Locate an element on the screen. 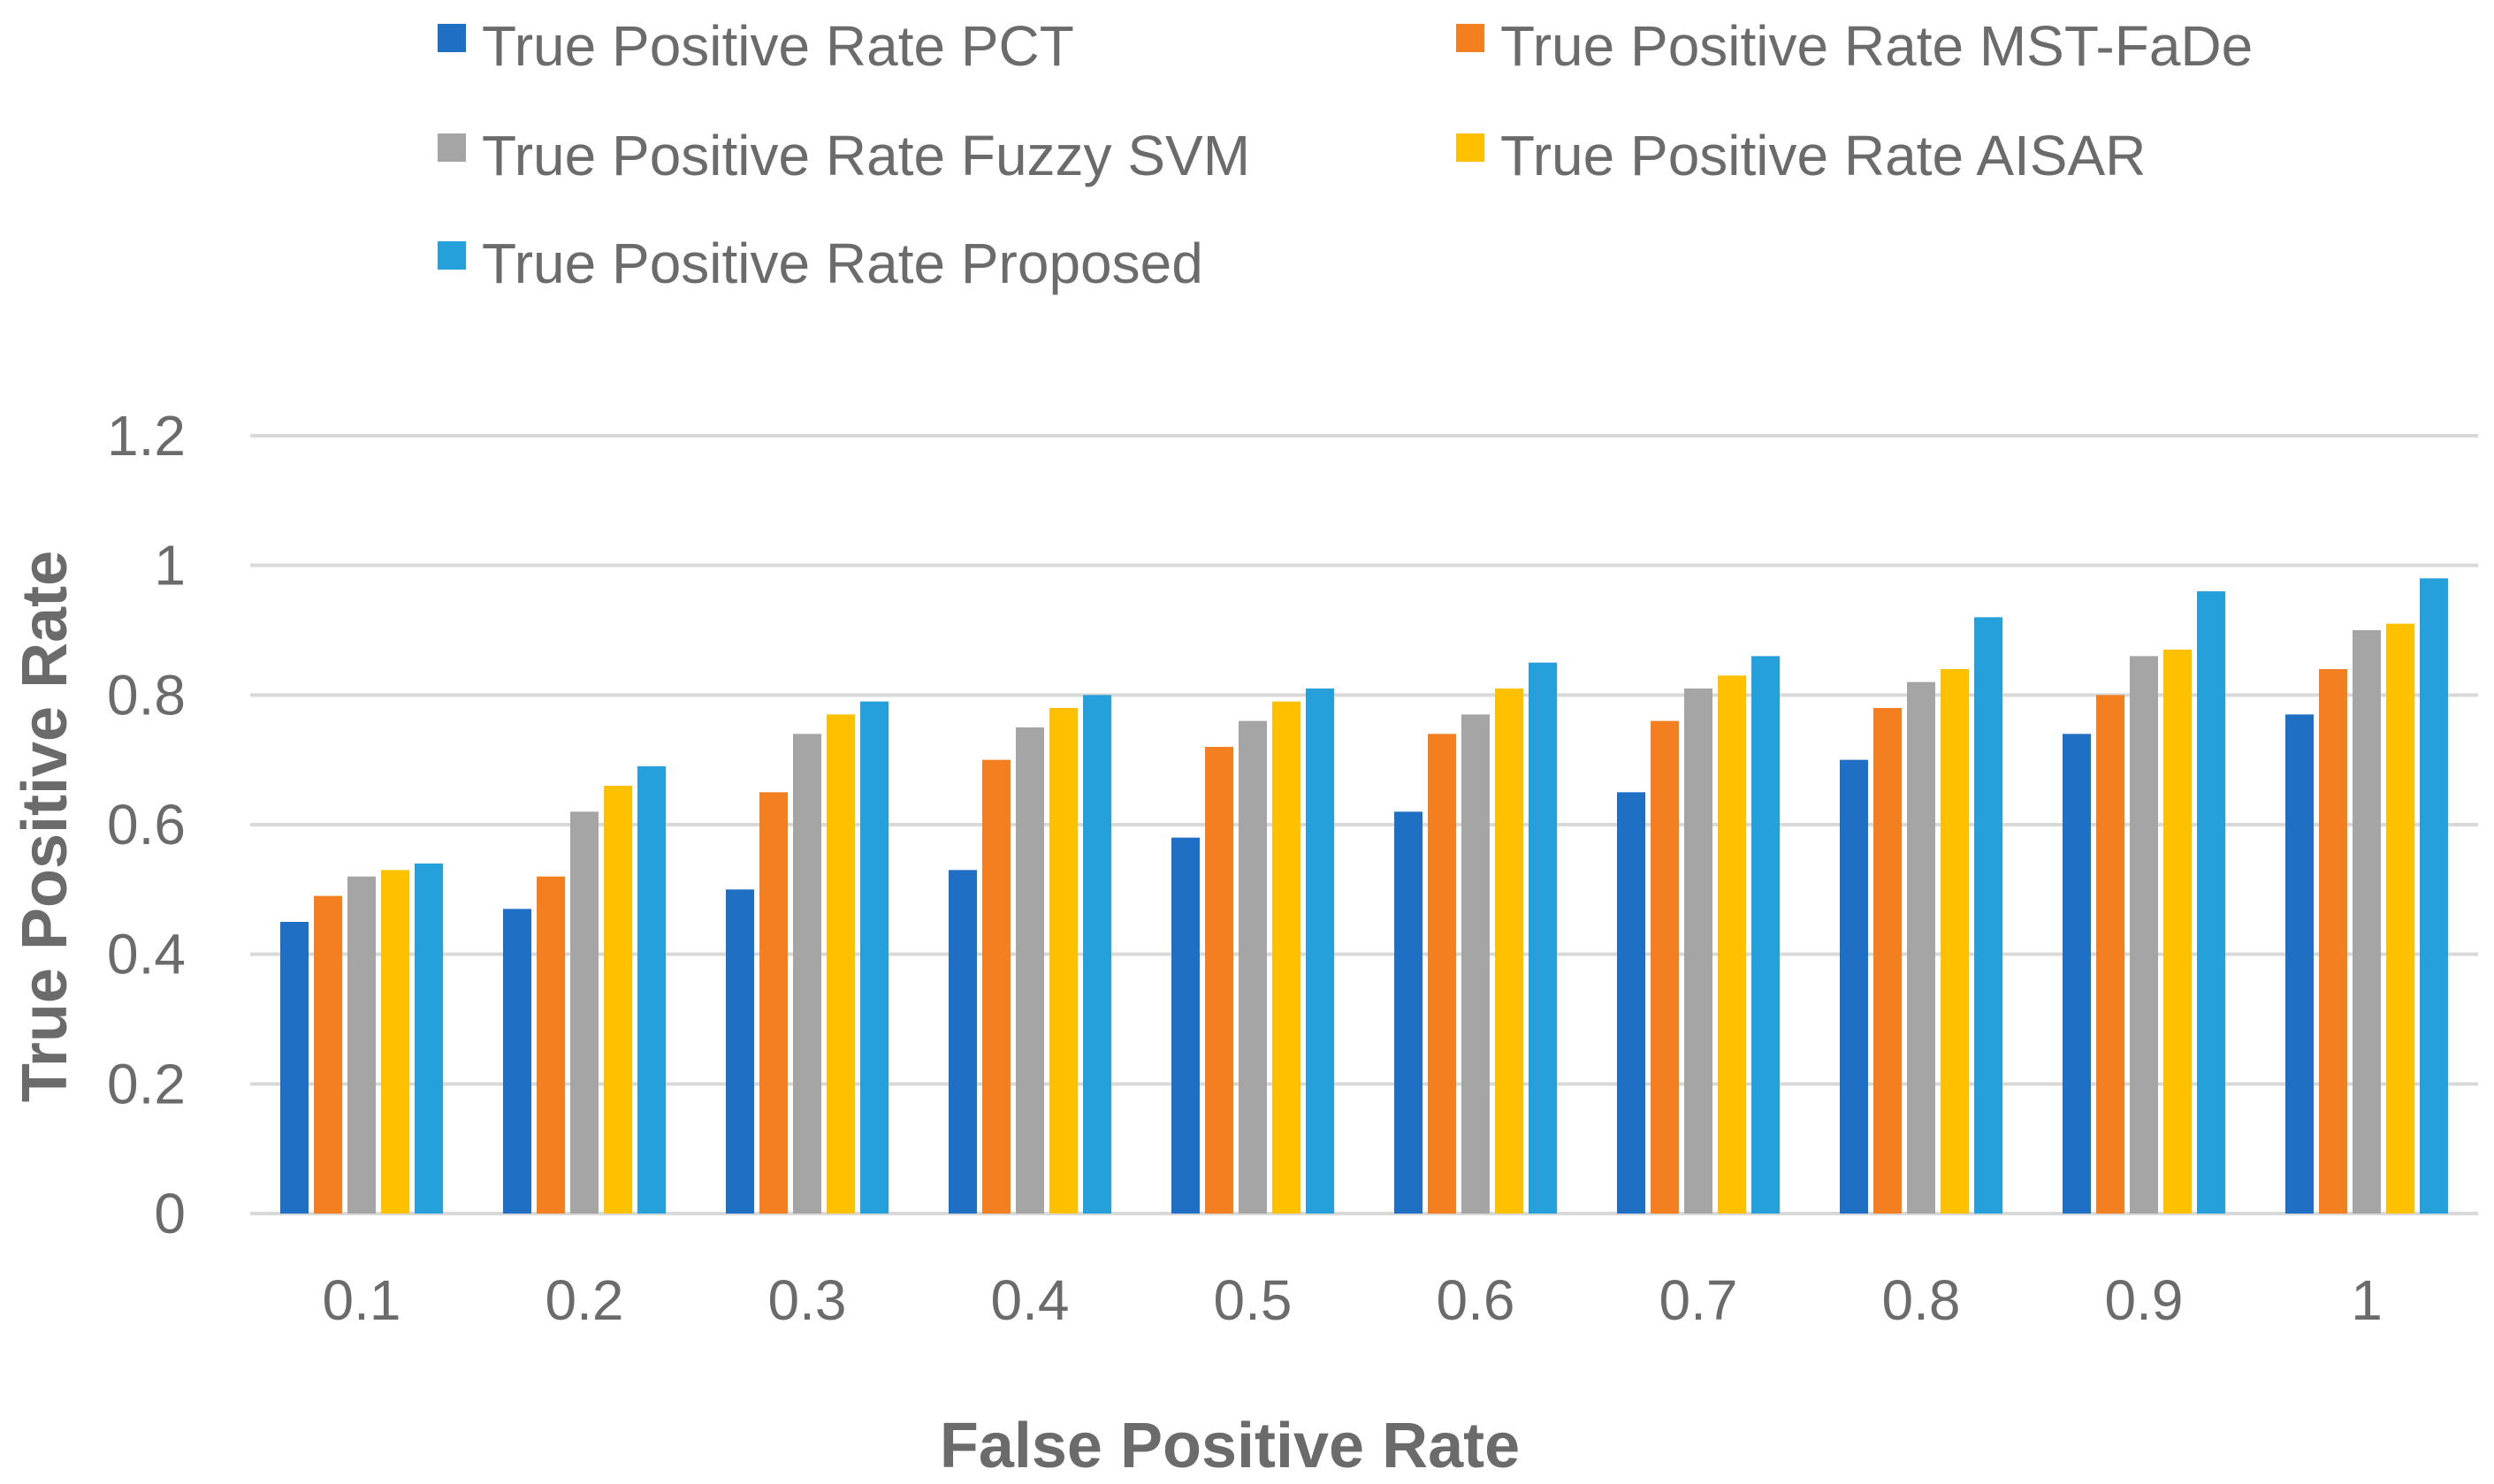 This screenshot has height=1484, width=2494. bar-2-0.5 is located at coordinates (1219, 980).